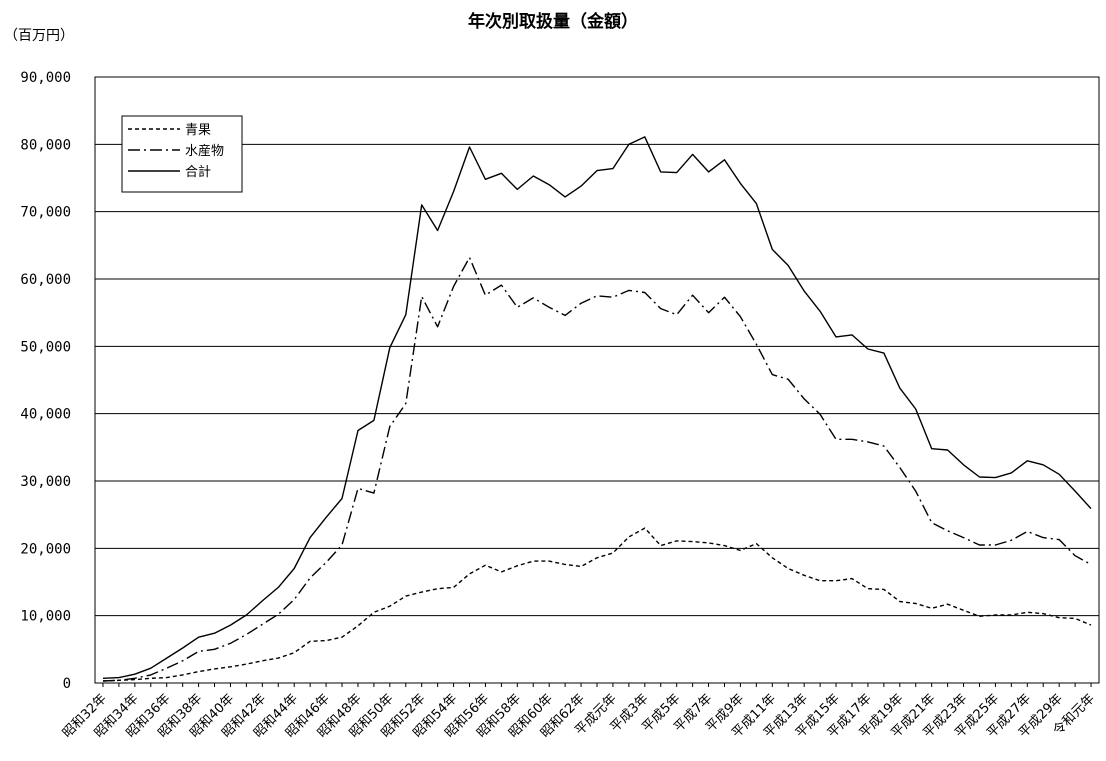  I want to click on legend-label: 青果, so click(198, 130).